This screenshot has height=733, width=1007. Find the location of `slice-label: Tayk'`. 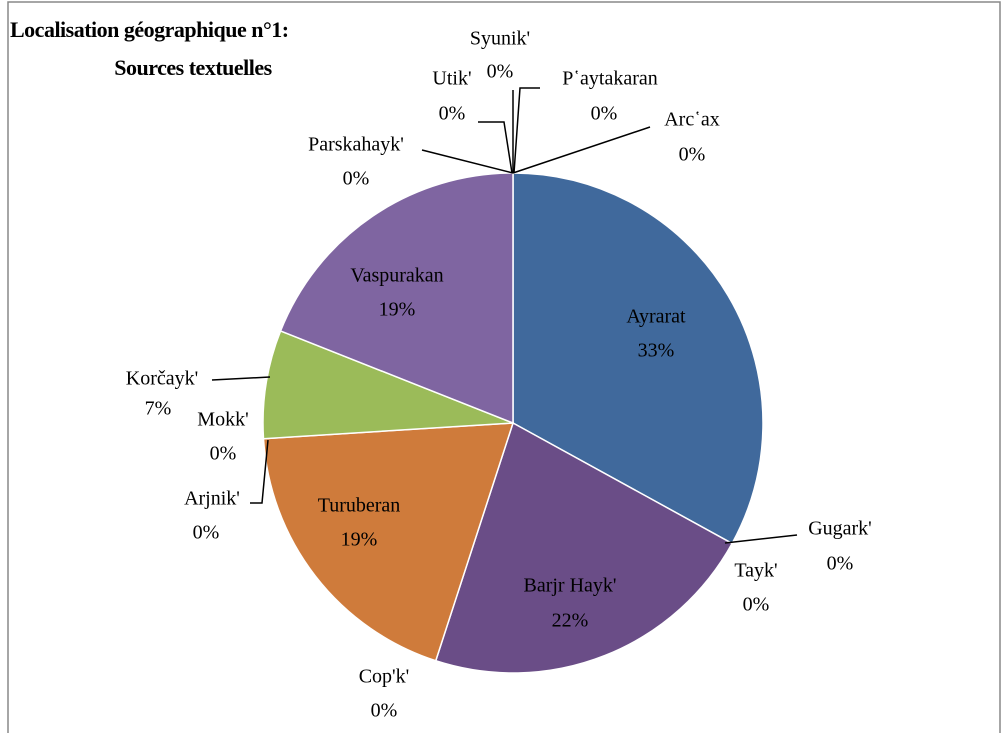

slice-label: Tayk' is located at coordinates (755, 571).